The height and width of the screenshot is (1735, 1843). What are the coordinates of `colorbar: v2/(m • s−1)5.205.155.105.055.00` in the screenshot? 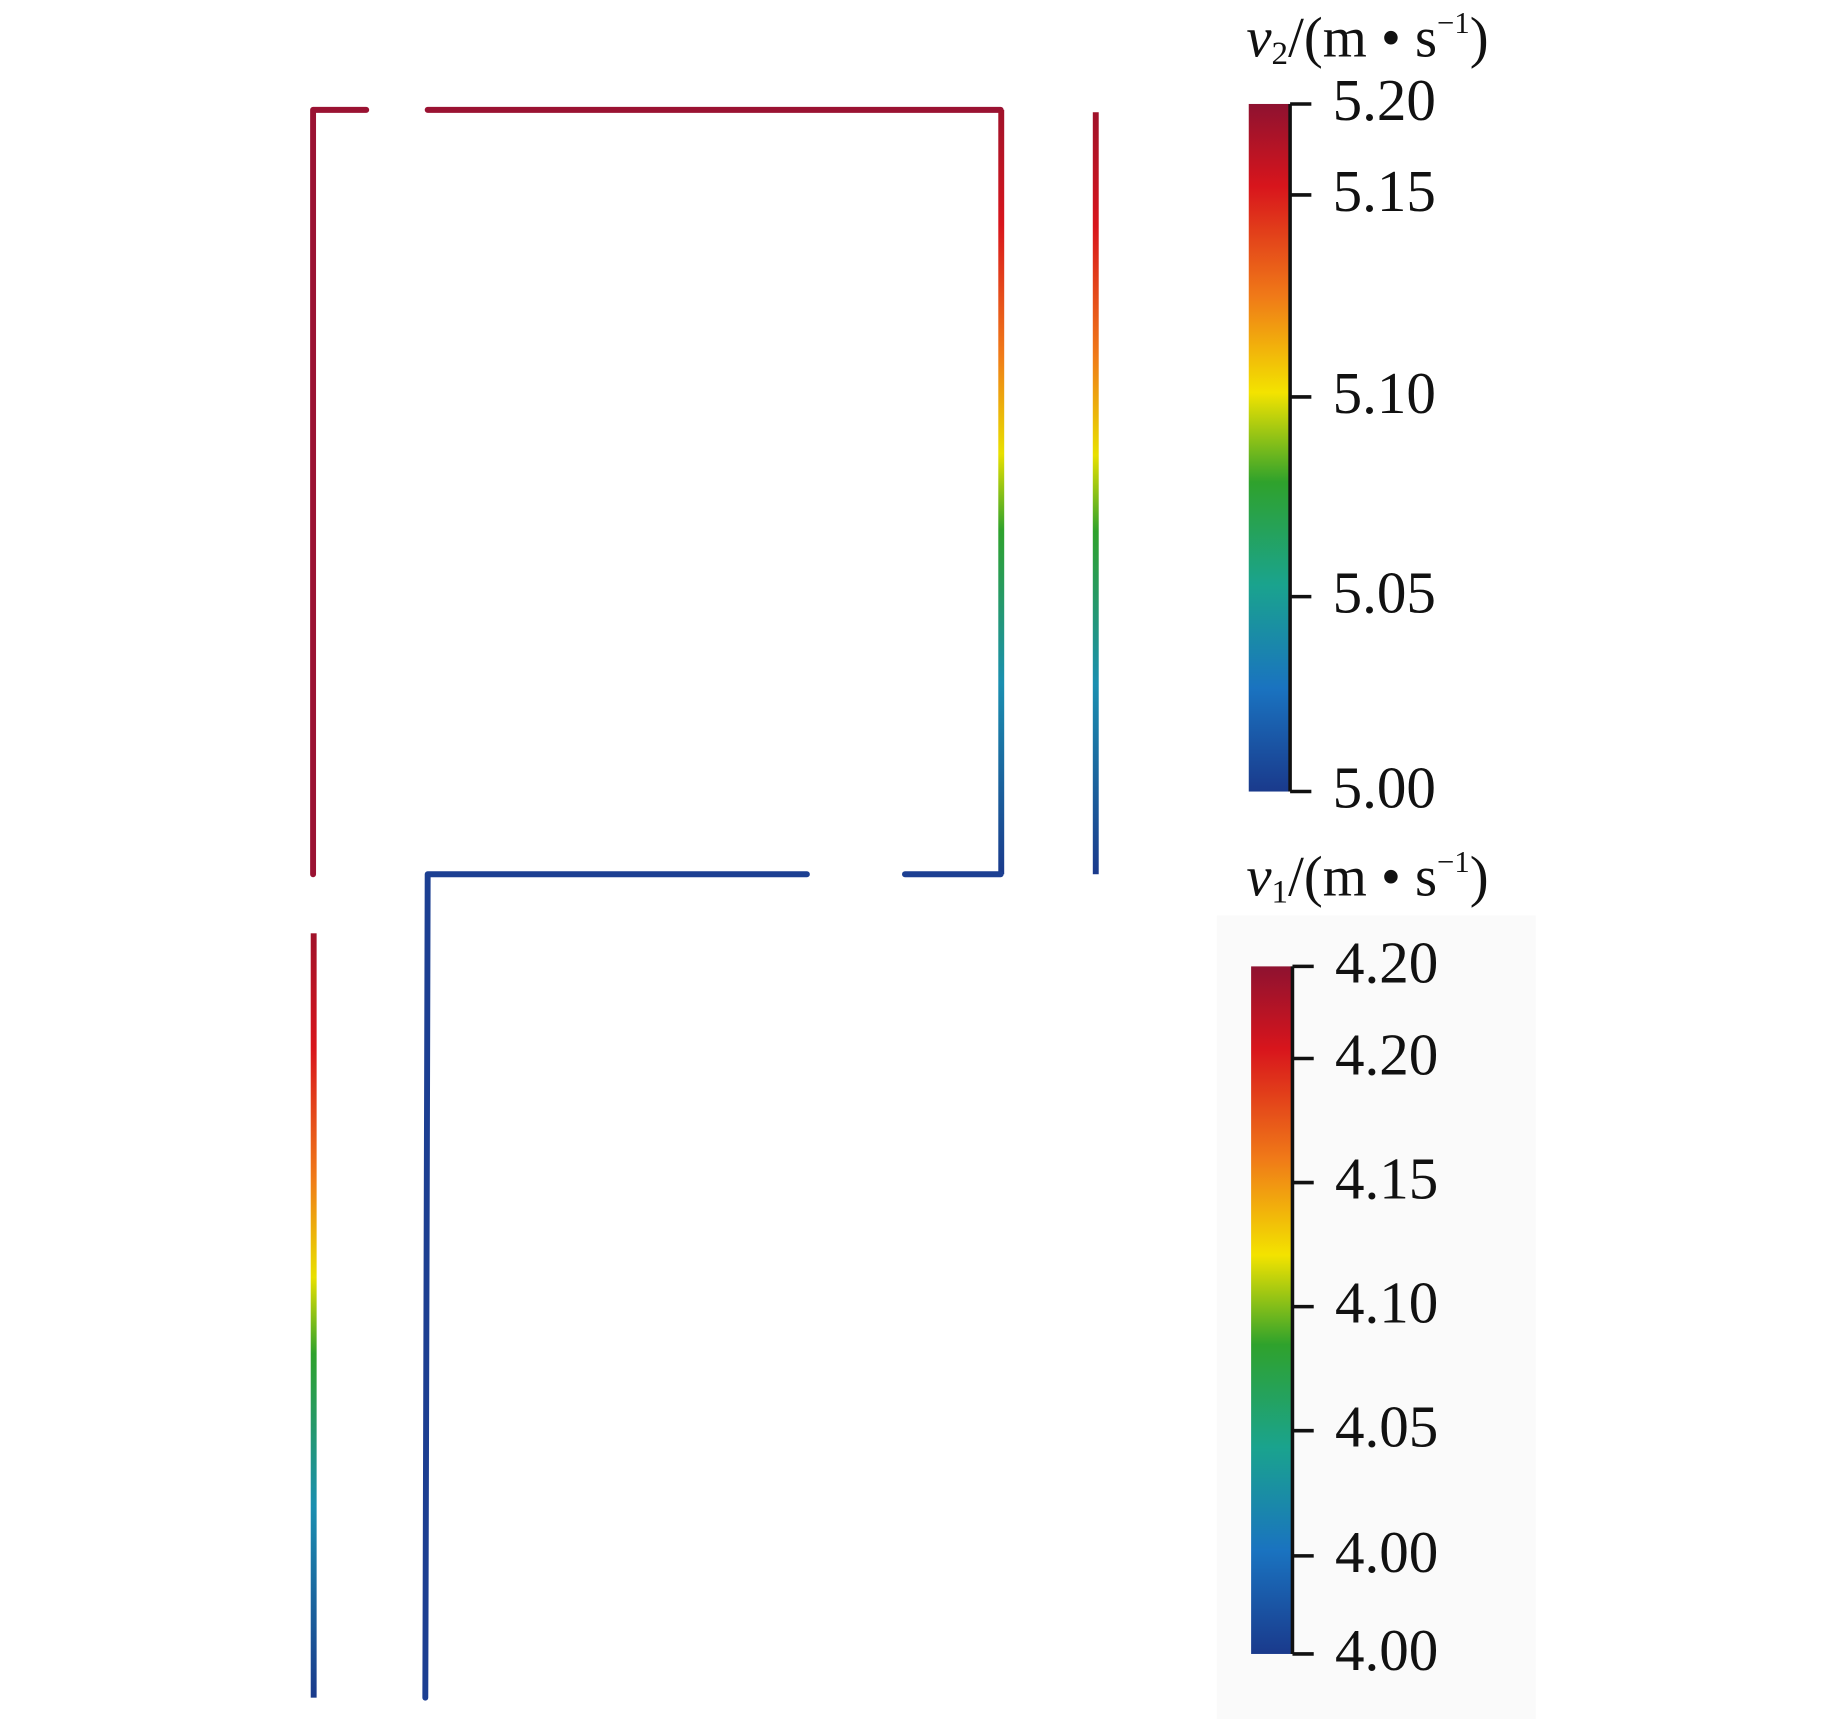 It's located at (1367, 413).